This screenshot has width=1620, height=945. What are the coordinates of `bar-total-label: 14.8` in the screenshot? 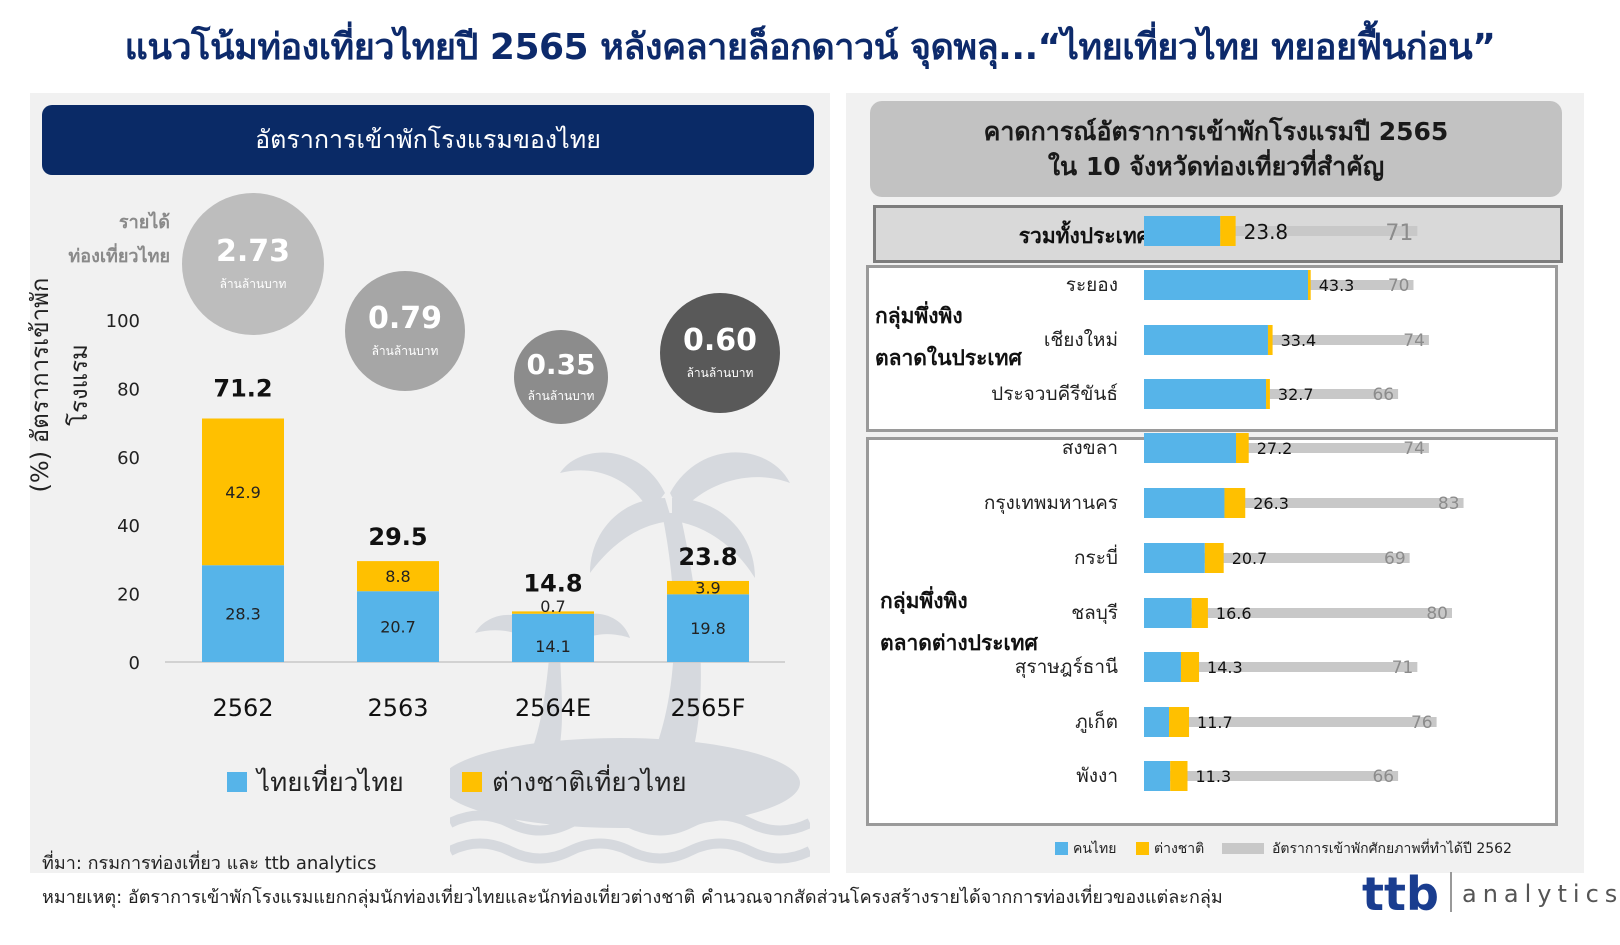 It's located at (552, 583).